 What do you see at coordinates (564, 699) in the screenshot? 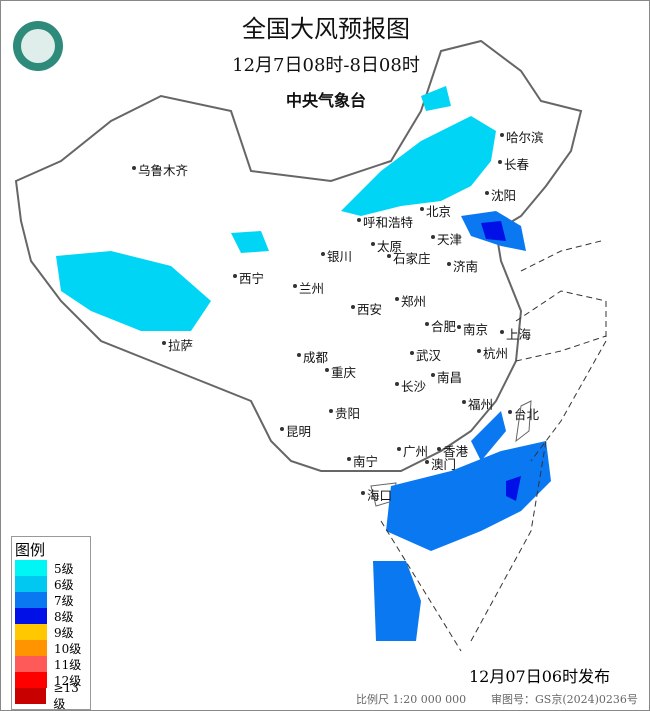
I see `map-review-number: 审图号：GS京(2024)0236号` at bounding box center [564, 699].